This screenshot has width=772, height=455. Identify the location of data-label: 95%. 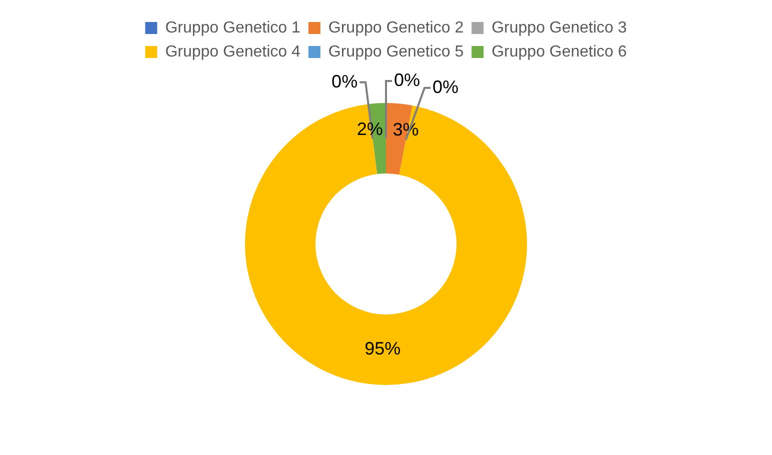
(382, 348).